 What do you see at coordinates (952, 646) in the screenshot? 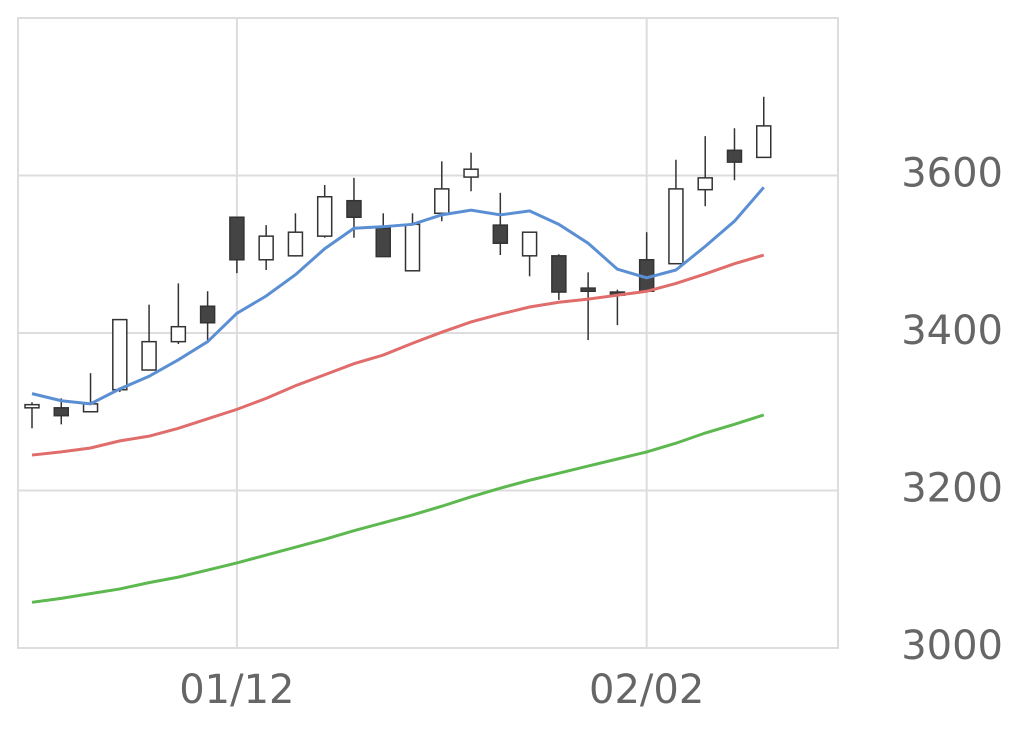
I see `y-tick-label: 3000` at bounding box center [952, 646].